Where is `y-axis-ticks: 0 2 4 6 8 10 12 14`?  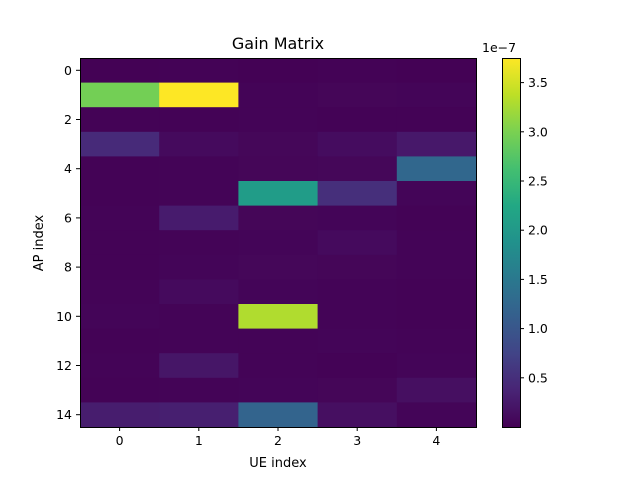 y-axis-ticks: 0 2 4 6 8 10 12 14 is located at coordinates (68, 242).